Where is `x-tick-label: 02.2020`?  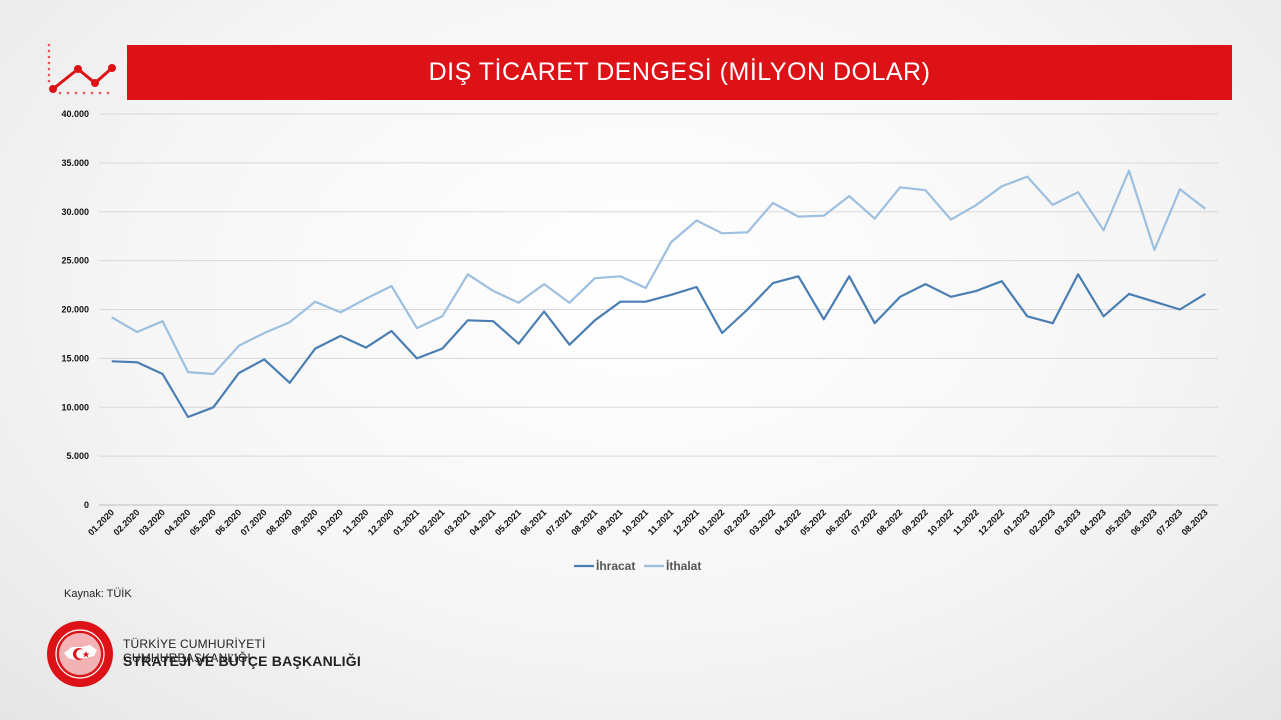 x-tick-label: 02.2020 is located at coordinates (126, 522).